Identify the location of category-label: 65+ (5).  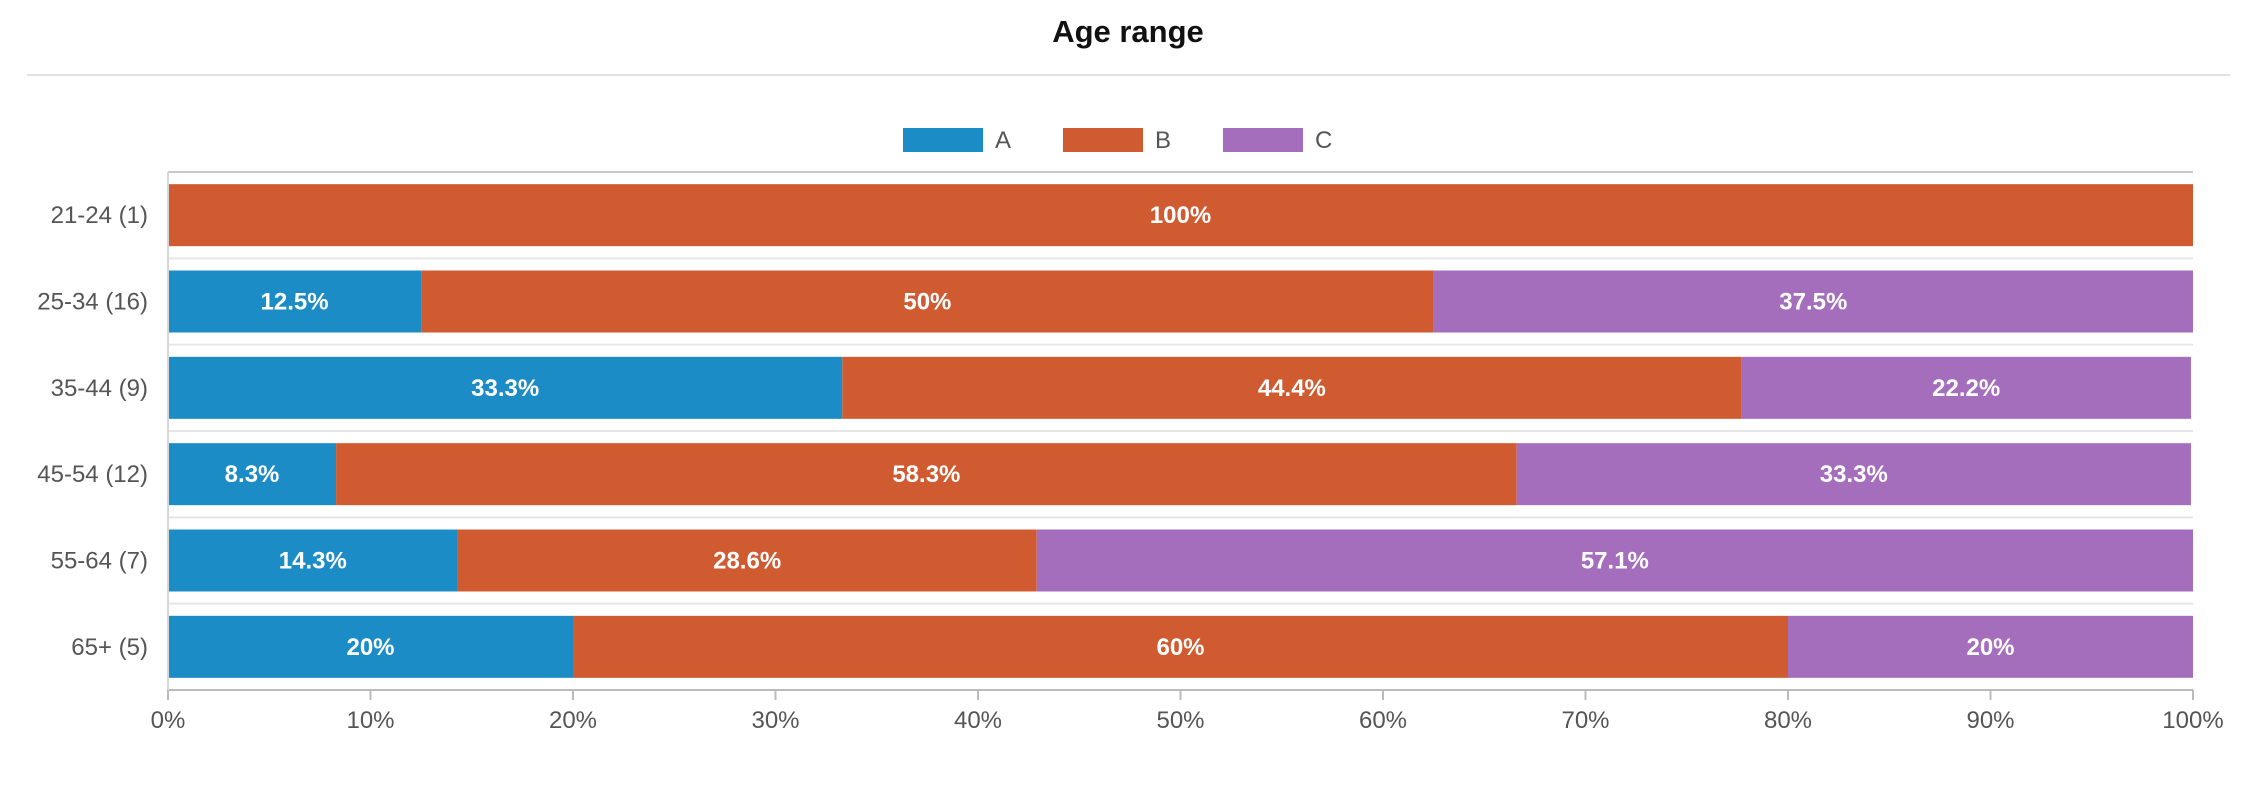
(109, 647).